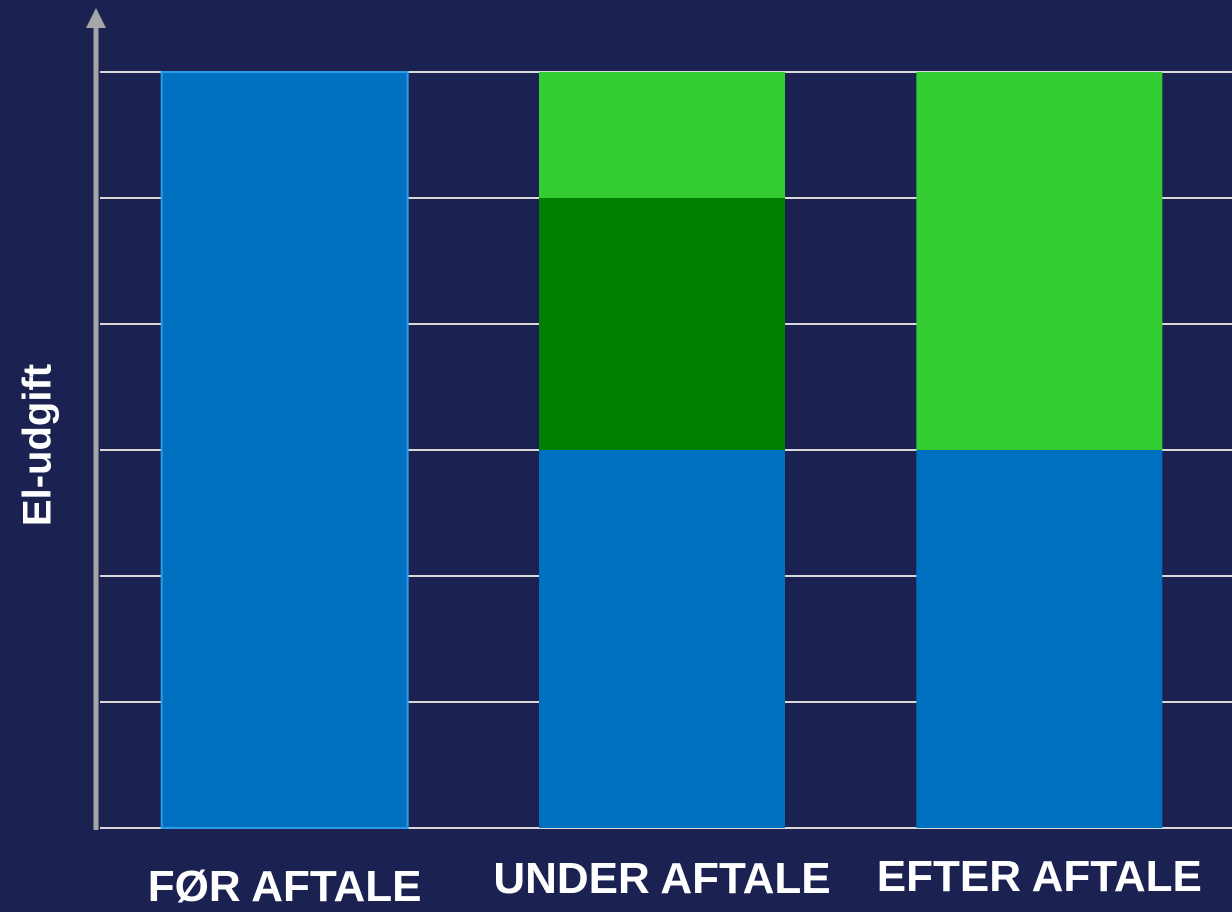 The image size is (1232, 912). What do you see at coordinates (662, 878) in the screenshot?
I see `category-label: UNDER AFTALE` at bounding box center [662, 878].